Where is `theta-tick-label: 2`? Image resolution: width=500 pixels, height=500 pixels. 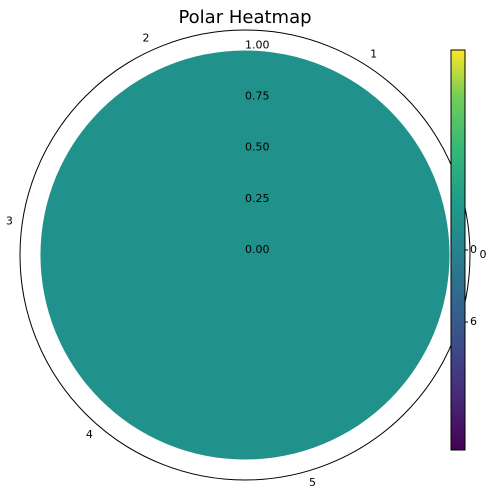 theta-tick-label: 2 is located at coordinates (145, 38).